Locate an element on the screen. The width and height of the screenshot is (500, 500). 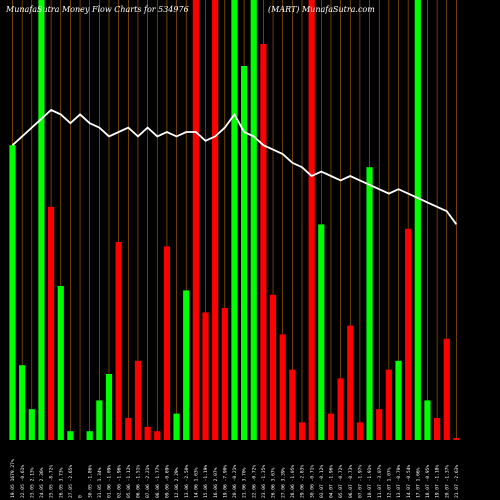
chart-title: MunafaSutra Money Flow Charts for 534976 is located at coordinates (97, 9).